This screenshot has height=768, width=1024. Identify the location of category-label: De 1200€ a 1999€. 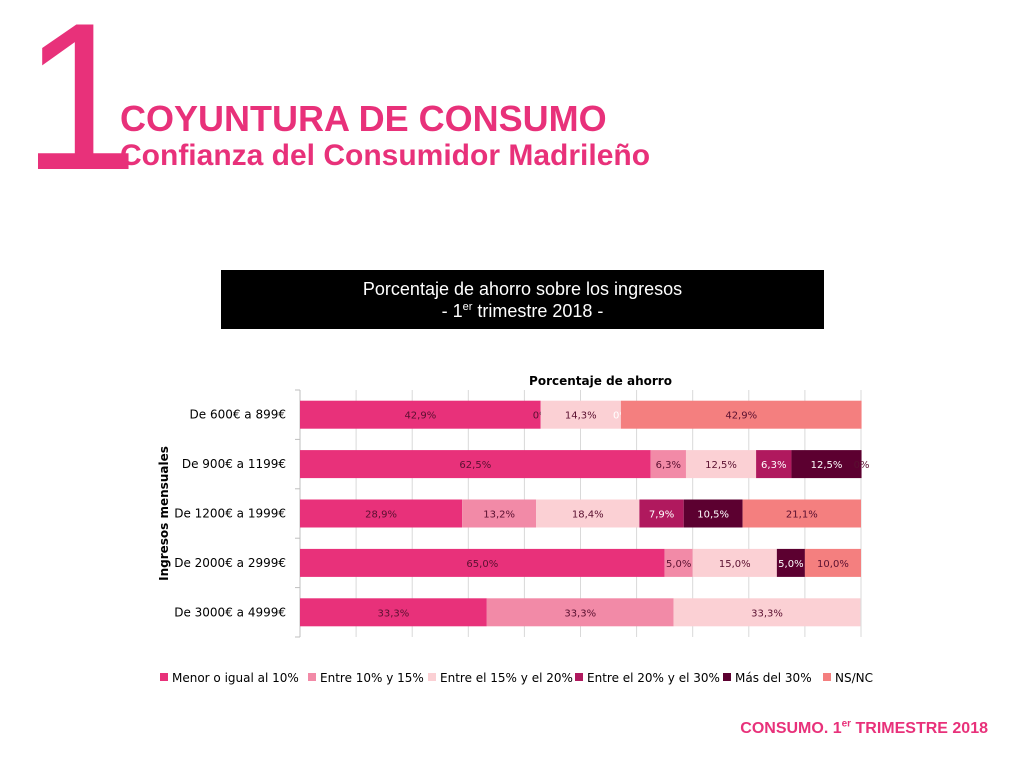
(230, 514).